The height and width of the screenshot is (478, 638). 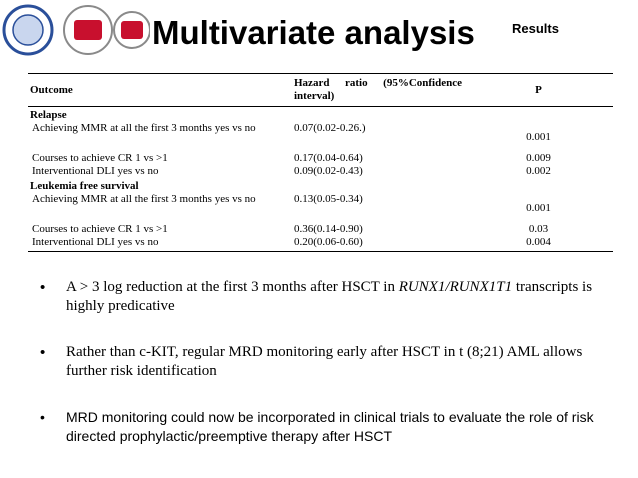 What do you see at coordinates (160, 90) in the screenshot?
I see `column-header: Outcome` at bounding box center [160, 90].